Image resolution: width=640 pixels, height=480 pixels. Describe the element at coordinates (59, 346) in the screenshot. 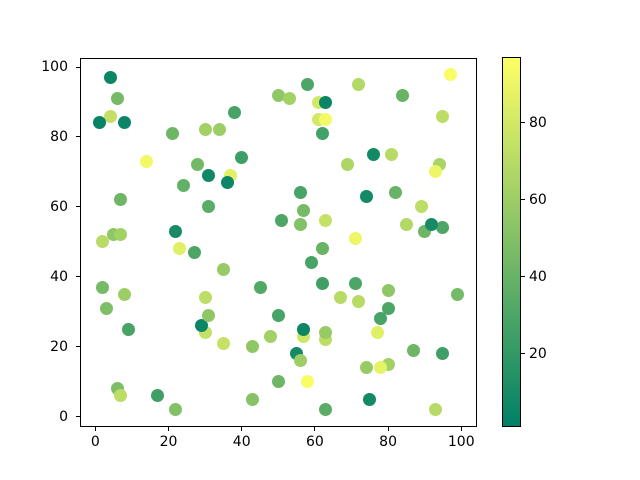

I see `y-tick-label: 20` at that location.